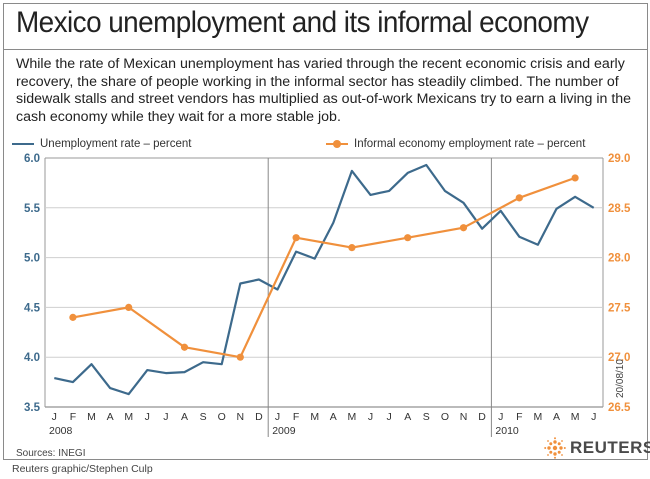 The image size is (650, 479). Describe the element at coordinates (610, 447) in the screenshot. I see `reuters-wordmark: REUTERS` at that location.